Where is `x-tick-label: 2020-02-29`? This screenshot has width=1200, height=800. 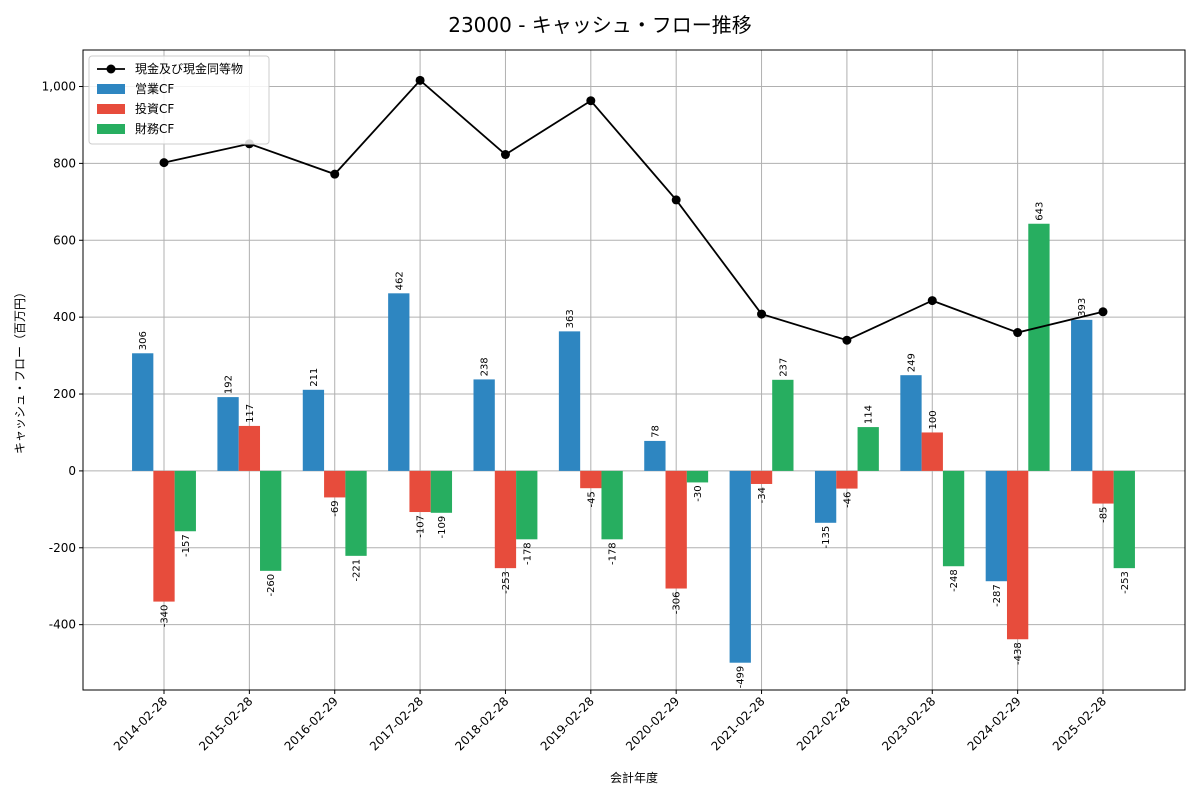 x-tick-label: 2020-02-29 is located at coordinates (652, 723).